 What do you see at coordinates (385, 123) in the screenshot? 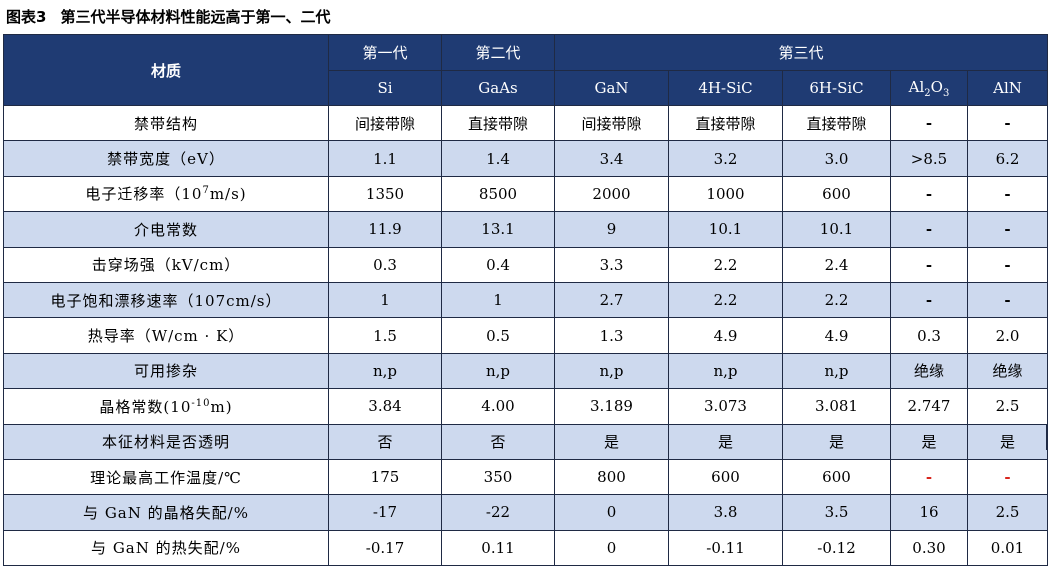
I see `cell-value: 间接带隙` at bounding box center [385, 123].